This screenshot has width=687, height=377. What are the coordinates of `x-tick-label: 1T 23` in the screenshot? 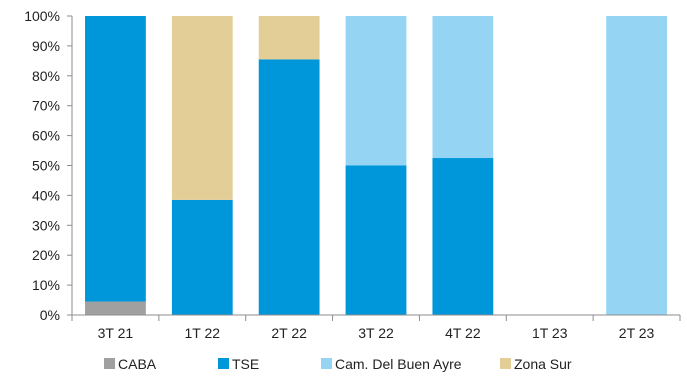 It's located at (550, 333).